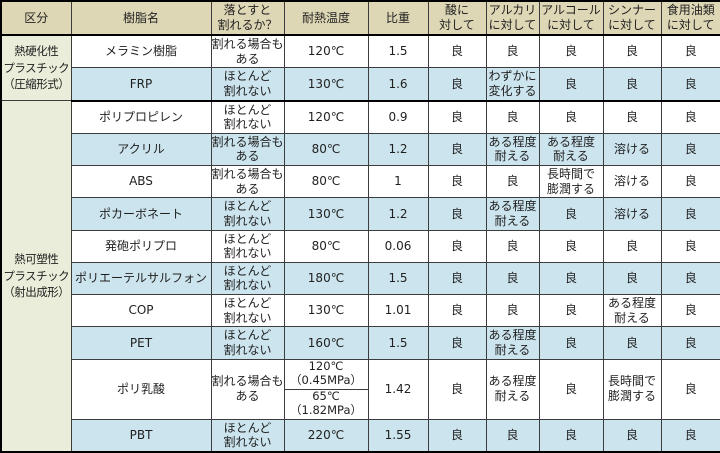 The image size is (720, 453). What do you see at coordinates (36, 67) in the screenshot?
I see `category-cell: 熱硬化性 プラスチック （圧縮形式）` at bounding box center [36, 67].